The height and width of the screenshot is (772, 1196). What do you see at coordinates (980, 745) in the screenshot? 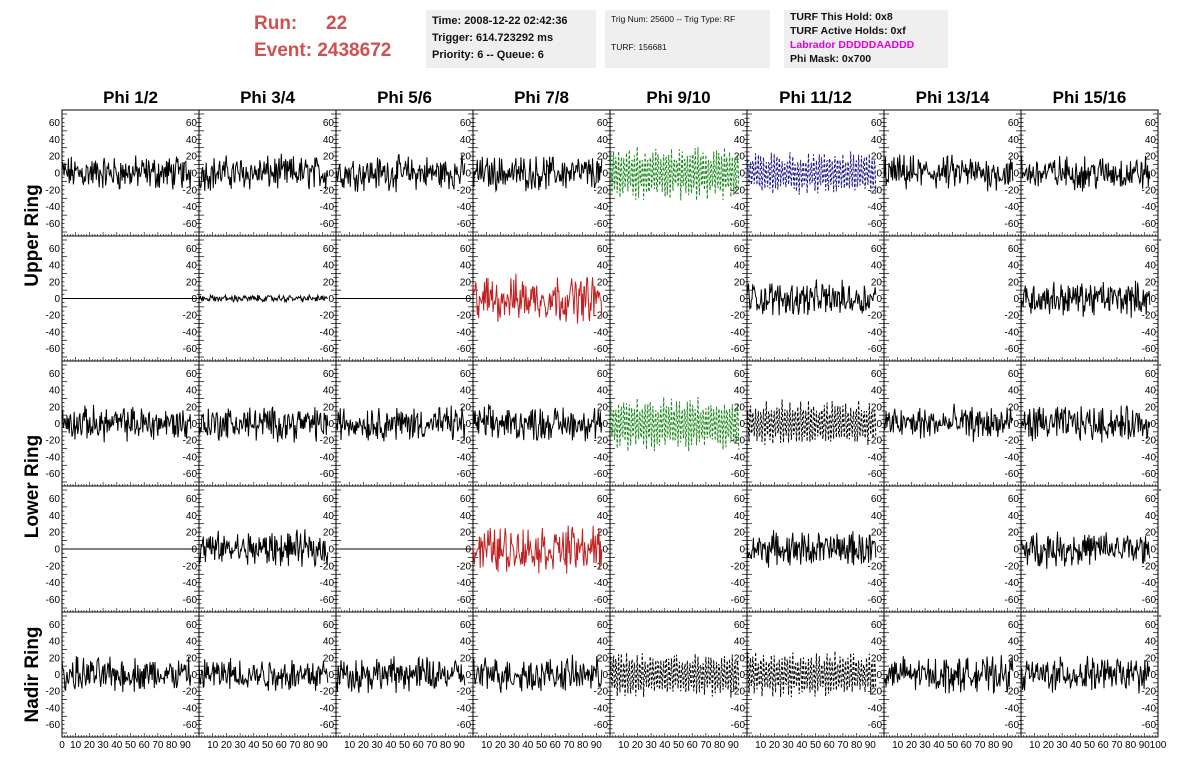
I see `x-tick-label: 70` at bounding box center [980, 745].